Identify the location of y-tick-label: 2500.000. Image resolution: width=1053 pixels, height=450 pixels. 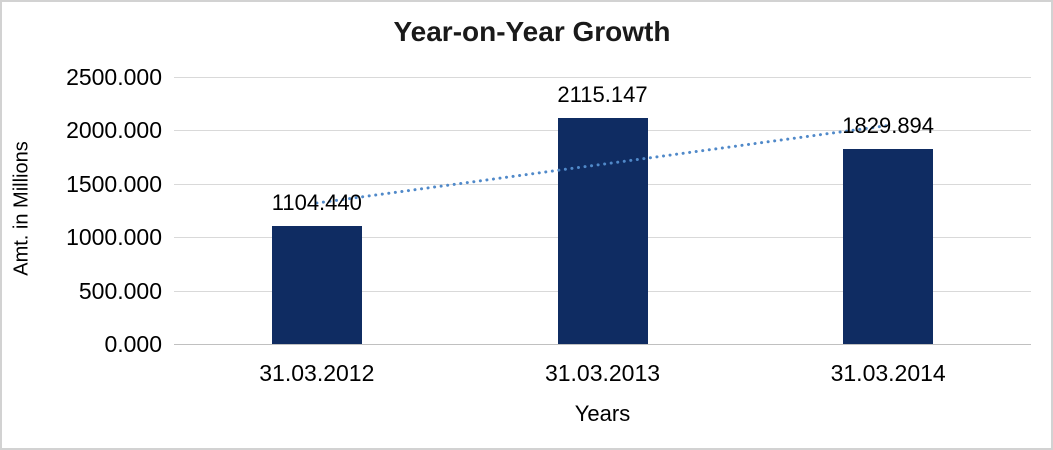
(114, 77).